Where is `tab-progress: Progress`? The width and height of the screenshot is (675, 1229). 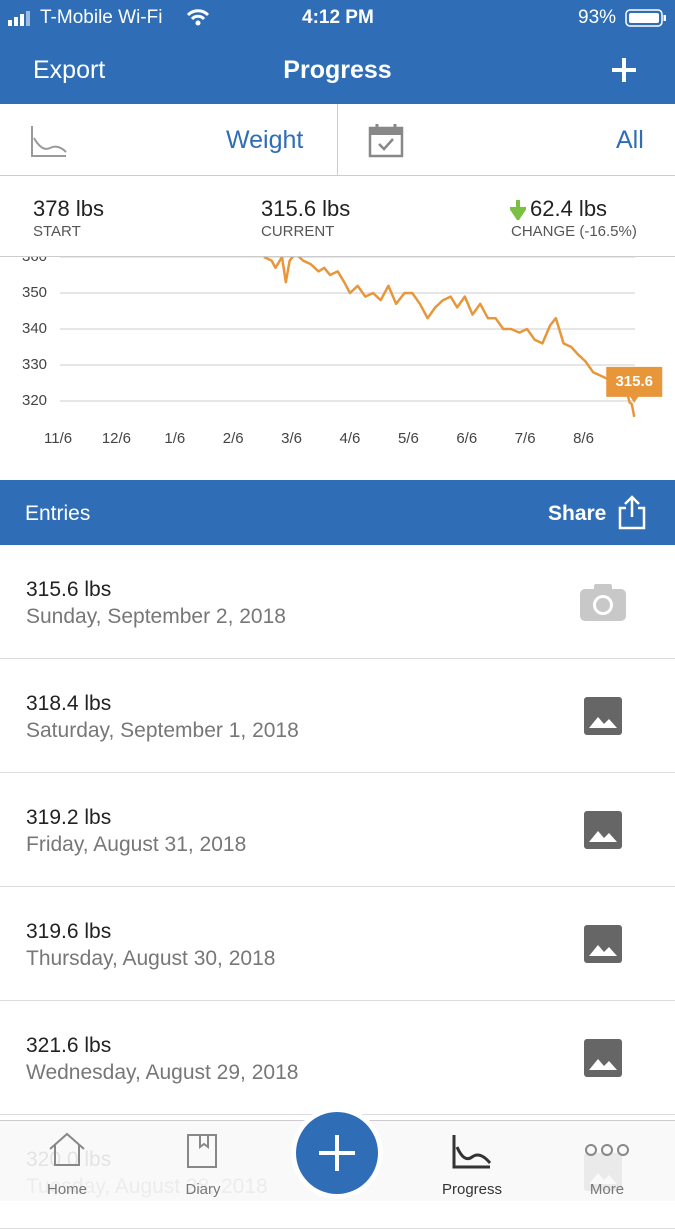 tab-progress: Progress is located at coordinates (472, 1189).